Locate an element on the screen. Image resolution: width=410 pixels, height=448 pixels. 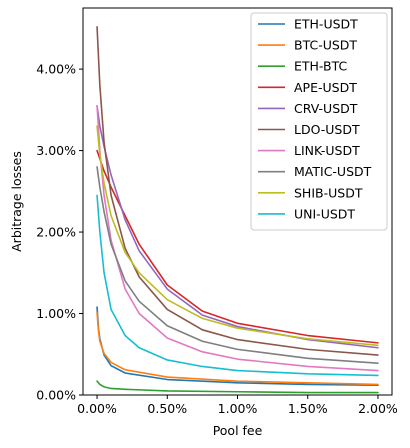
legend-label-eth-btc: ETH-BTC is located at coordinates (320, 66).